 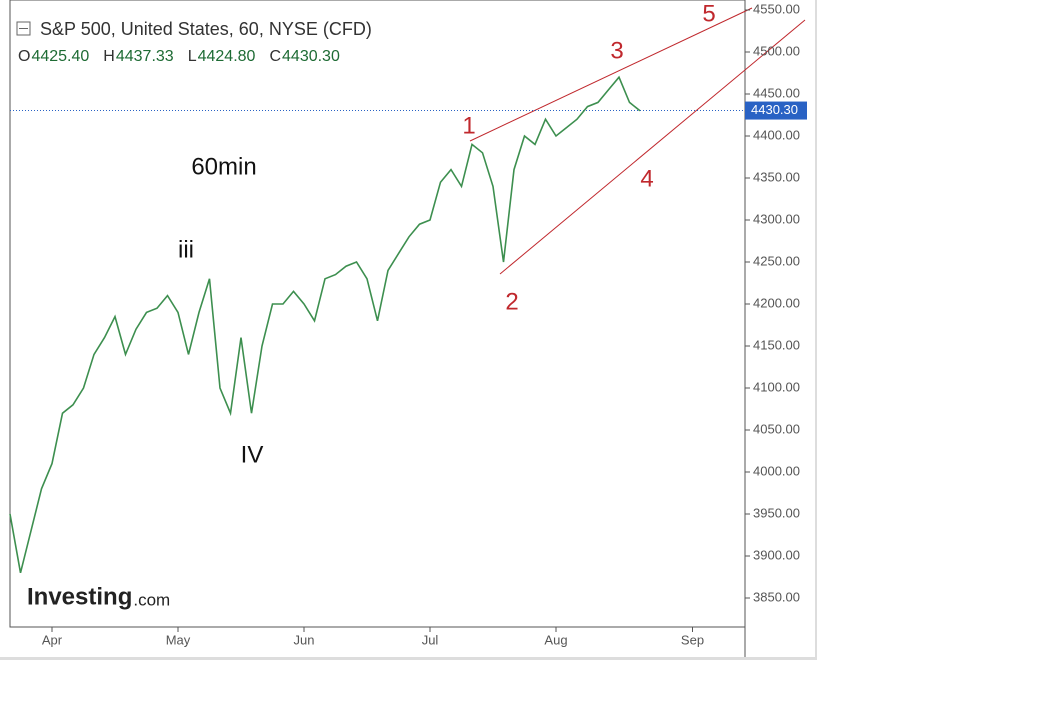 What do you see at coordinates (776, 302) in the screenshot?
I see `y-tick-label: 4200.00` at bounding box center [776, 302].